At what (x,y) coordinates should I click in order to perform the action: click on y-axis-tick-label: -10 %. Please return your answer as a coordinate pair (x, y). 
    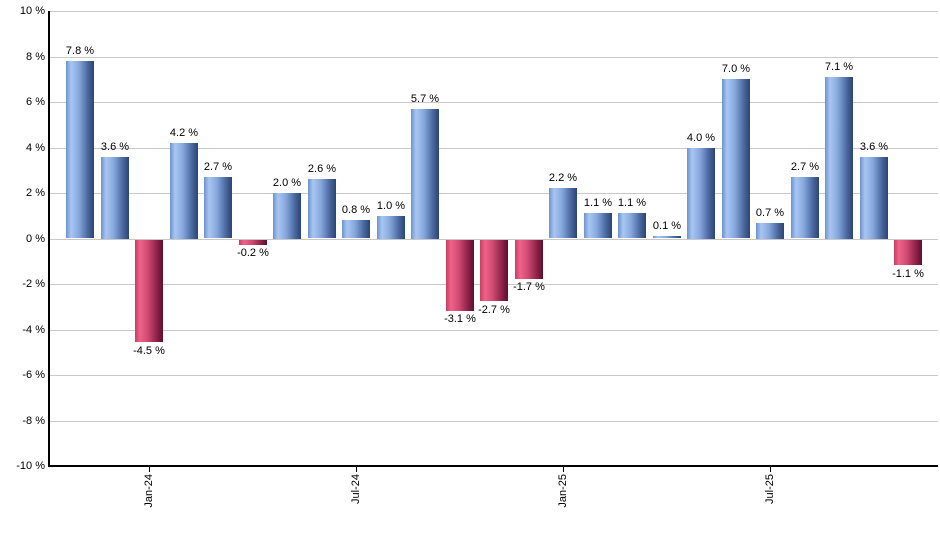
    Looking at the image, I should click on (30, 466).